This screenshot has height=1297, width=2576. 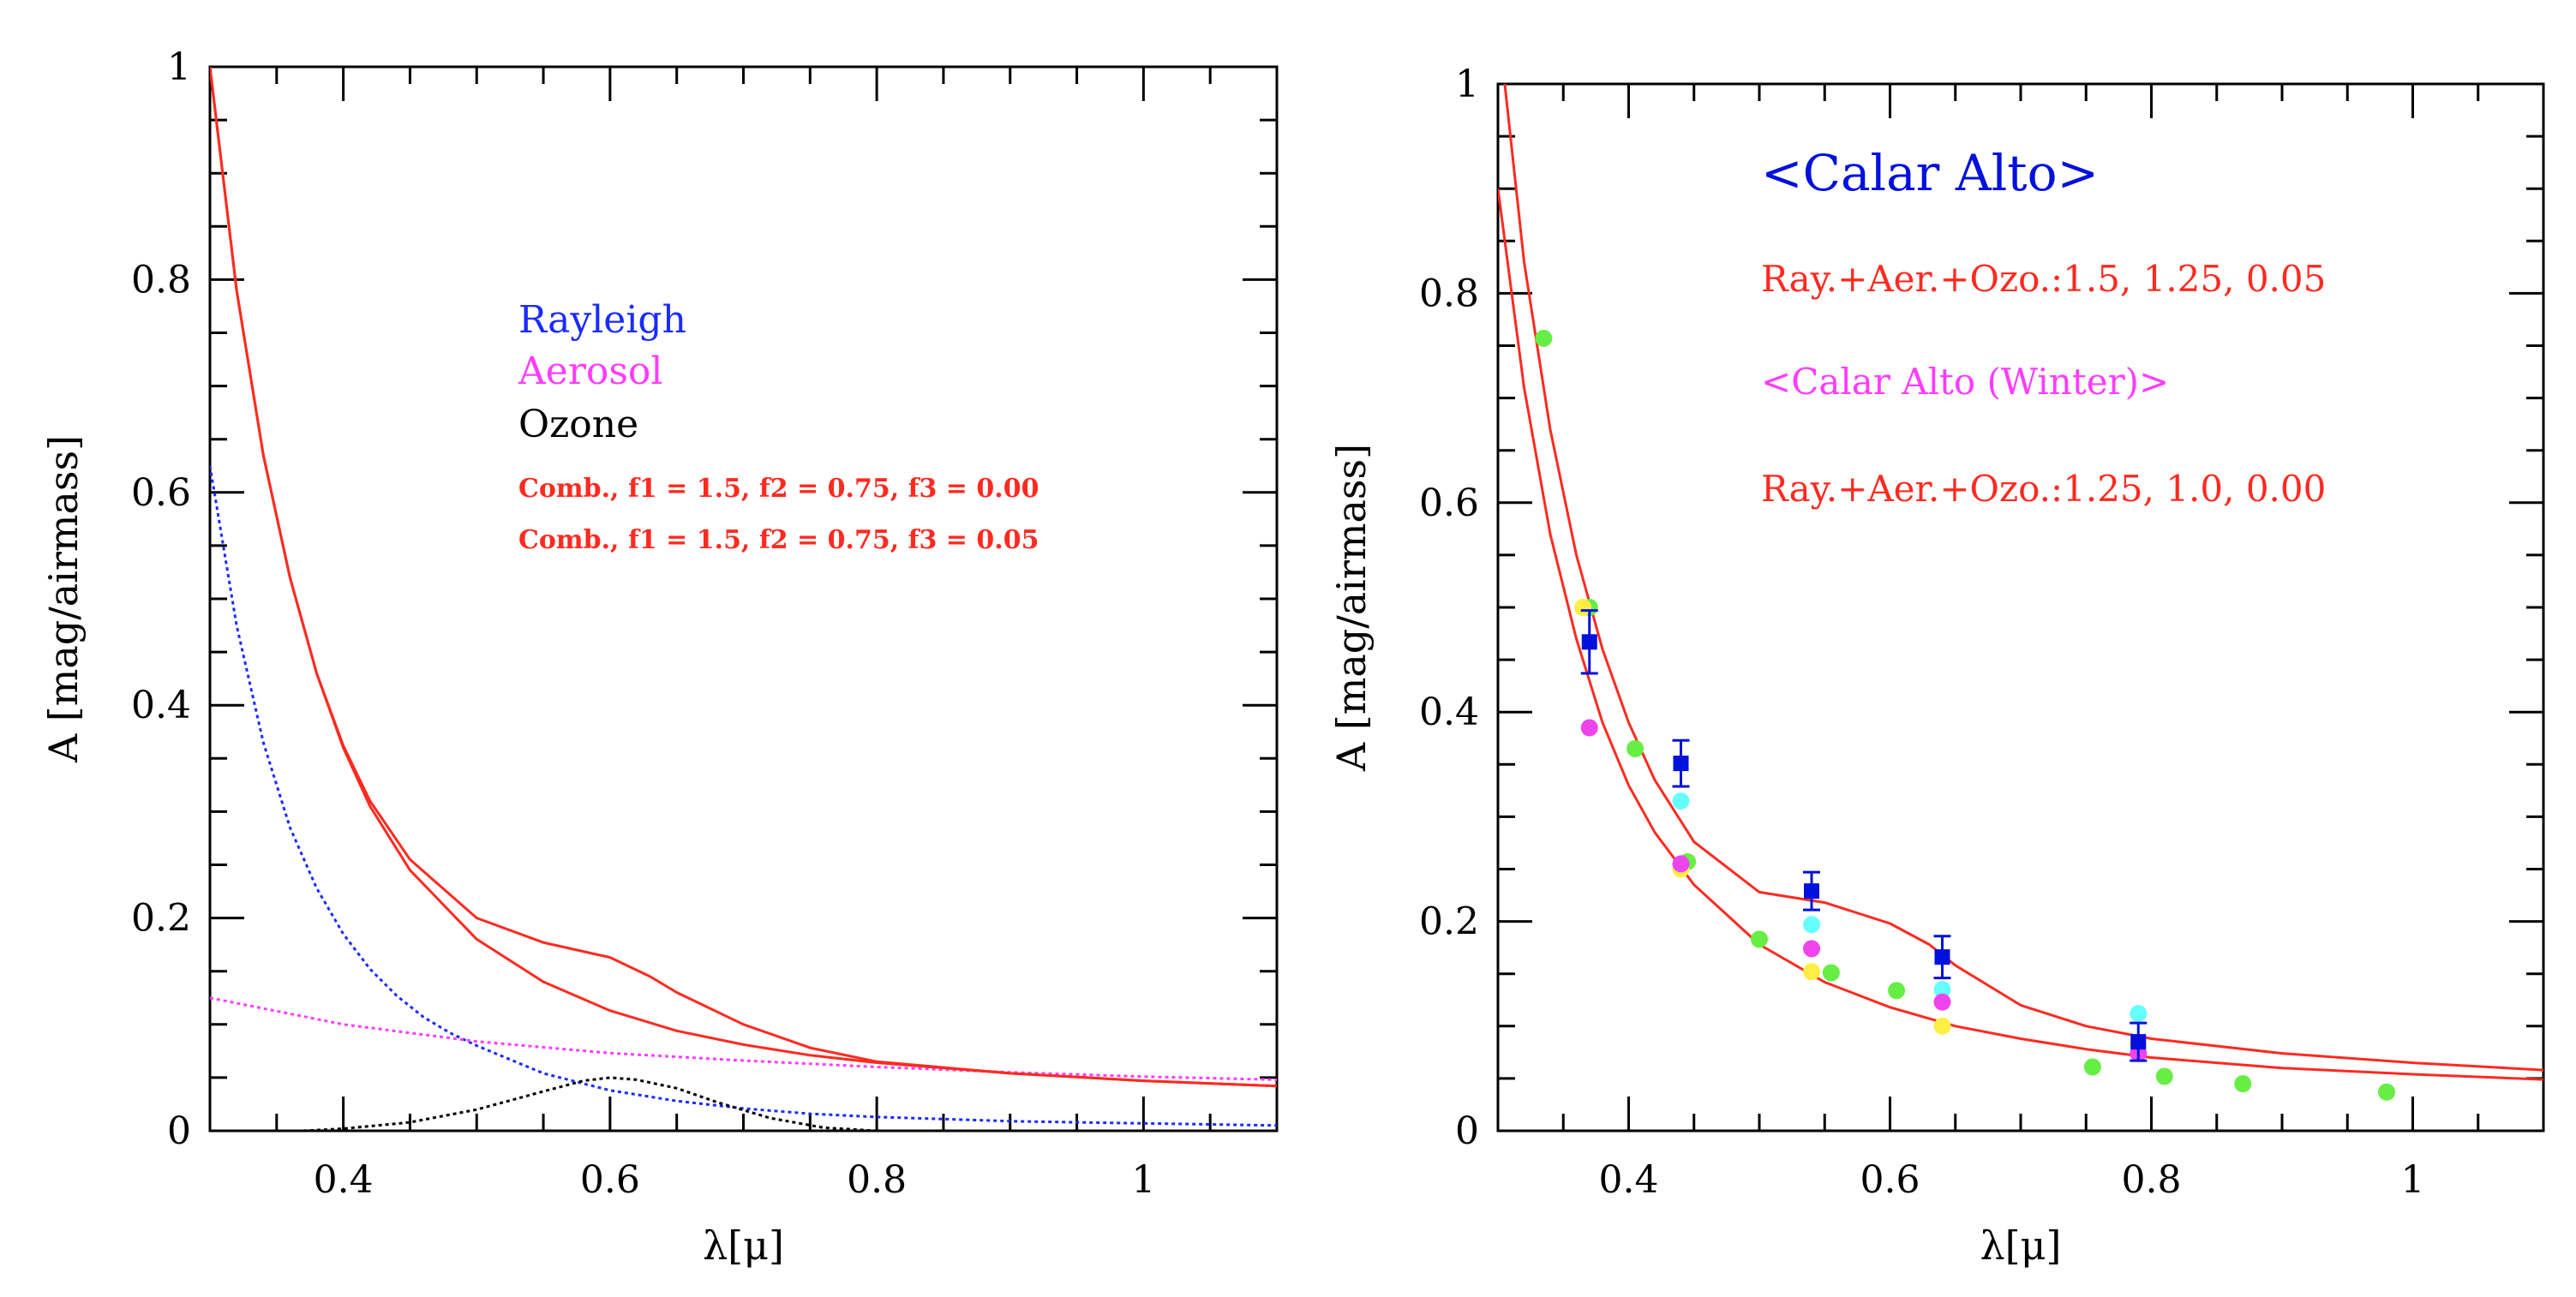 What do you see at coordinates (2043, 489) in the screenshot?
I see `annotation-text: Ray.+Aer.+Ozo.:1.25, 1.0, 0.00` at bounding box center [2043, 489].